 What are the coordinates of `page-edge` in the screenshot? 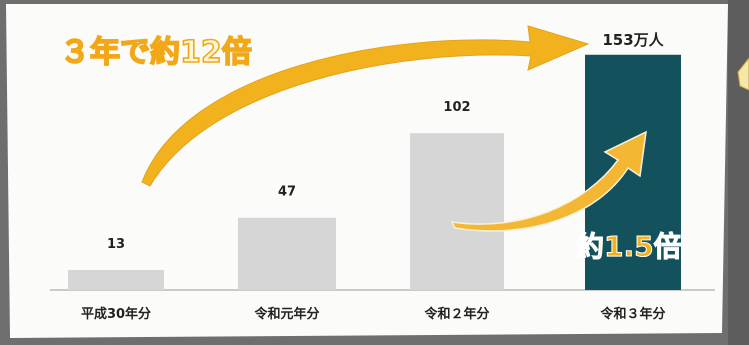 It's located at (738, 172).